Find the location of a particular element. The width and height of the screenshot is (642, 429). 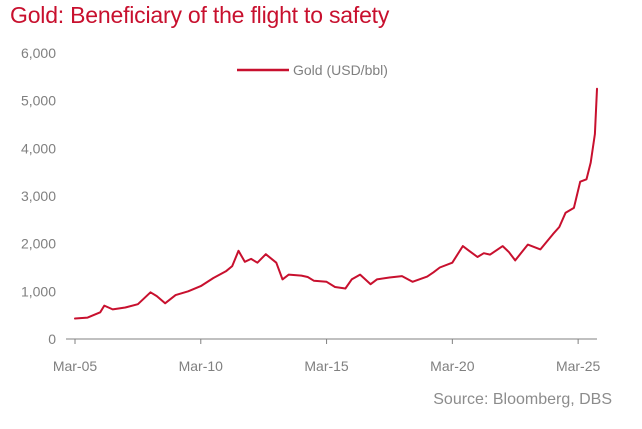

y-tick-label: 5,000 is located at coordinates (38, 101).